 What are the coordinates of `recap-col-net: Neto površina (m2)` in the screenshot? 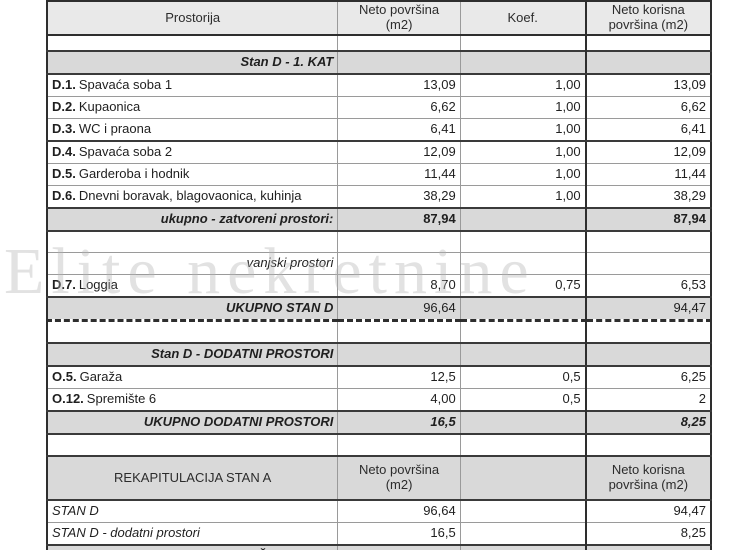 It's located at (399, 478).